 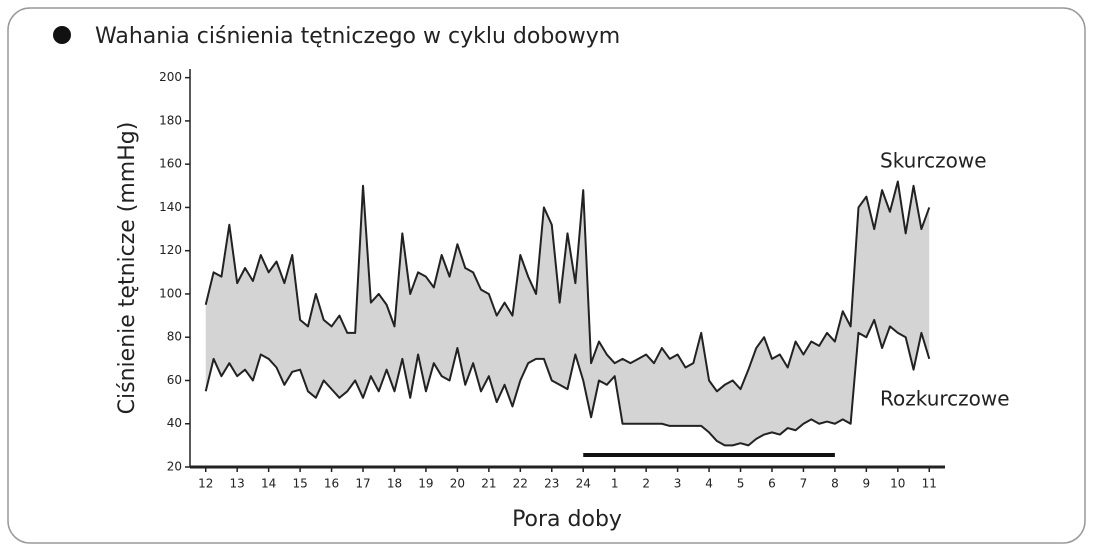 I want to click on y-tick-label: 120, so click(x=170, y=250).